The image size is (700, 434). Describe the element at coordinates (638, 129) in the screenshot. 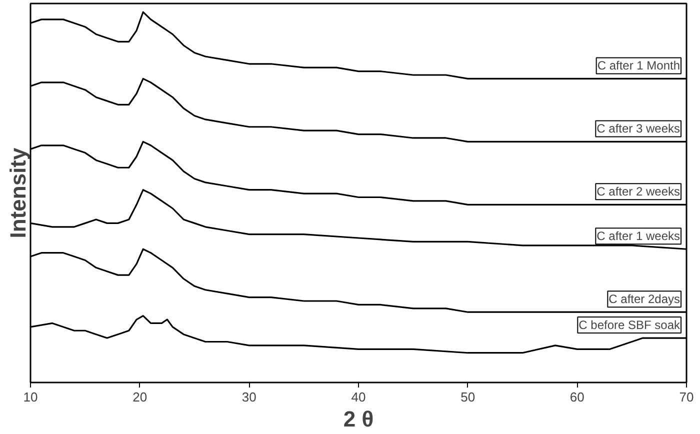

I see `series-label: C after 3 weeks` at that location.